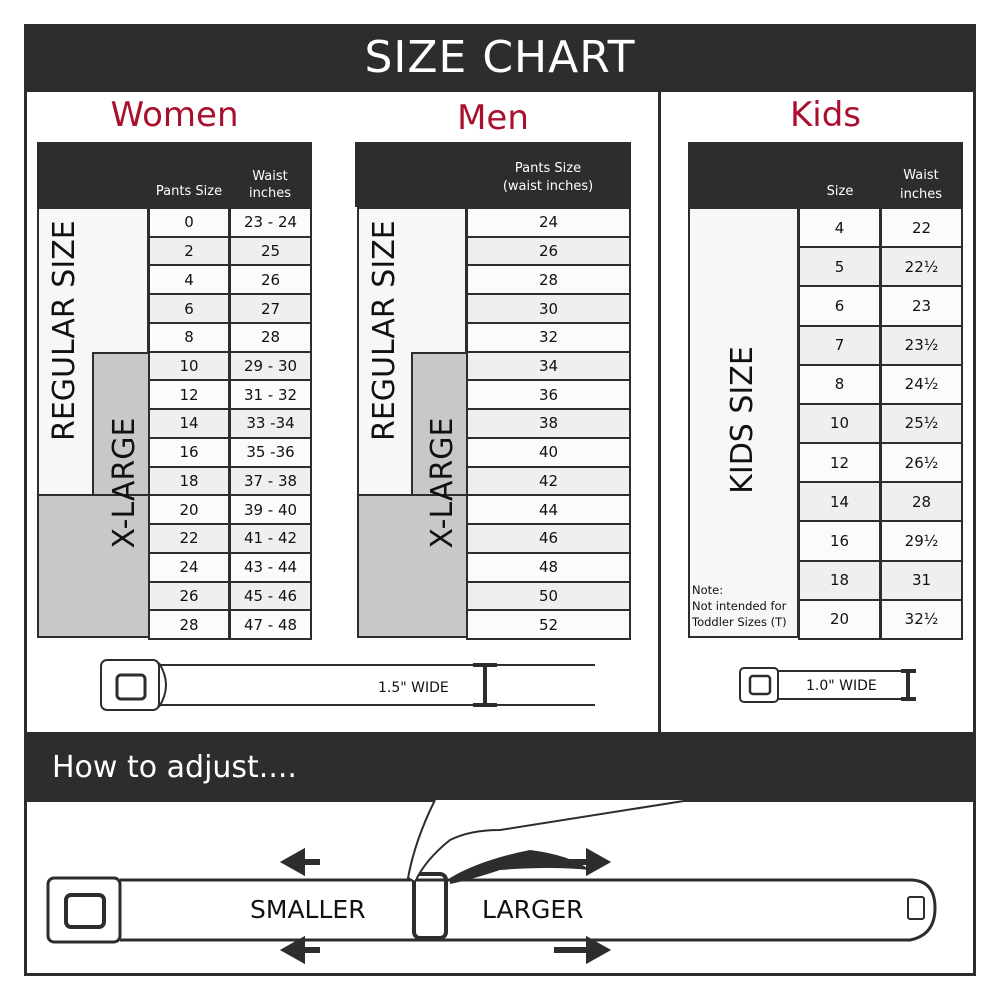 The height and width of the screenshot is (1000, 1000). What do you see at coordinates (124, 483) in the screenshot?
I see `women-xl-label: X-LARGE` at bounding box center [124, 483].